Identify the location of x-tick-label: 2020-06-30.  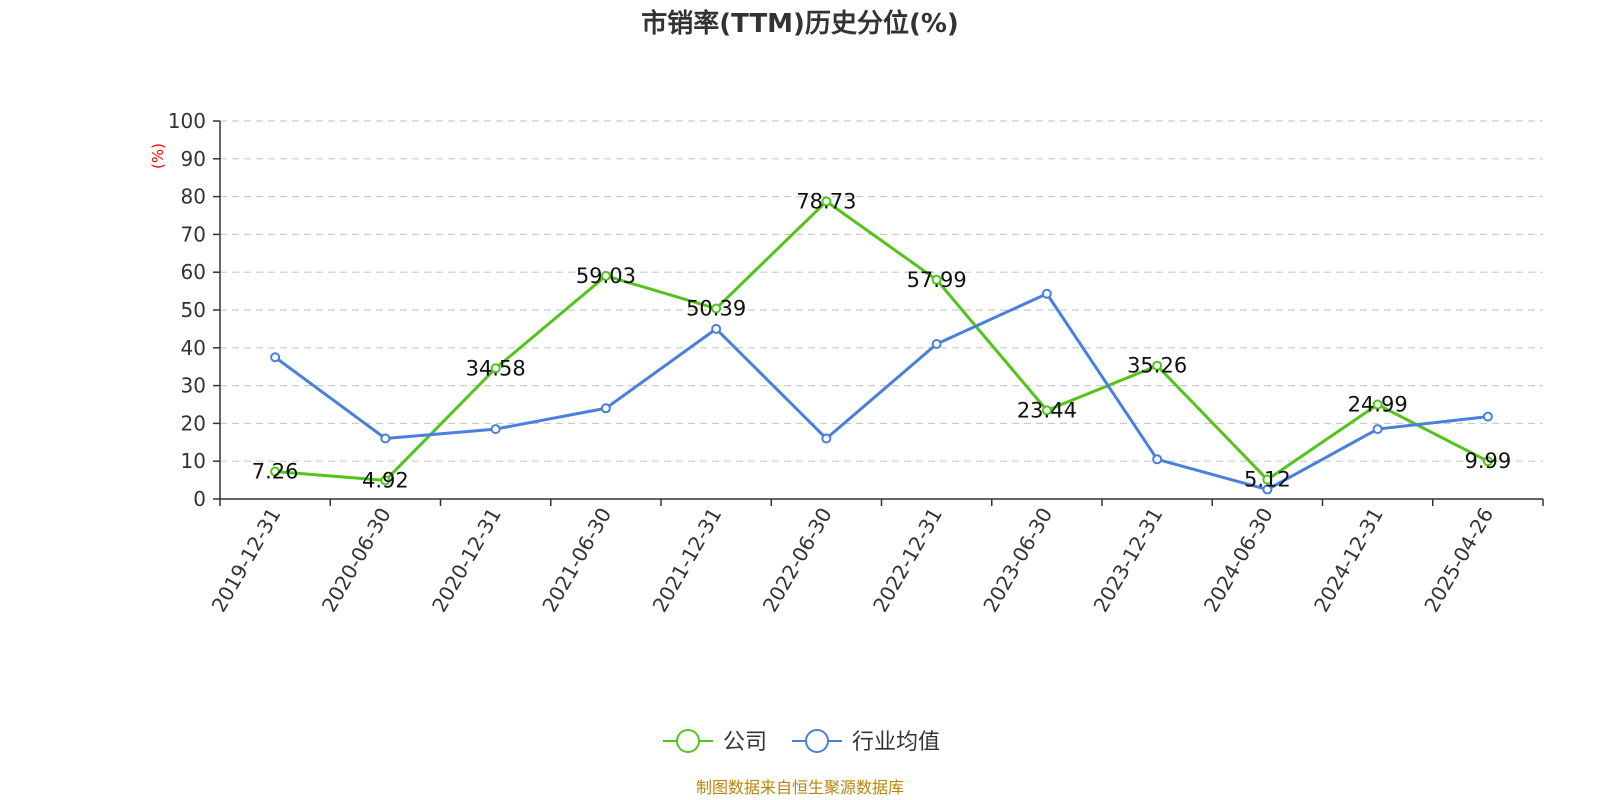
(356, 560).